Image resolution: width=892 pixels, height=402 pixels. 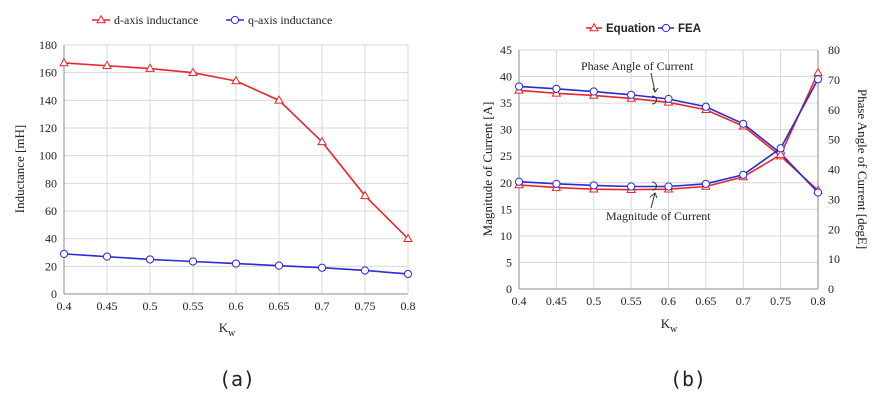 I want to click on legend-label: q-axis inductance, so click(x=290, y=20).